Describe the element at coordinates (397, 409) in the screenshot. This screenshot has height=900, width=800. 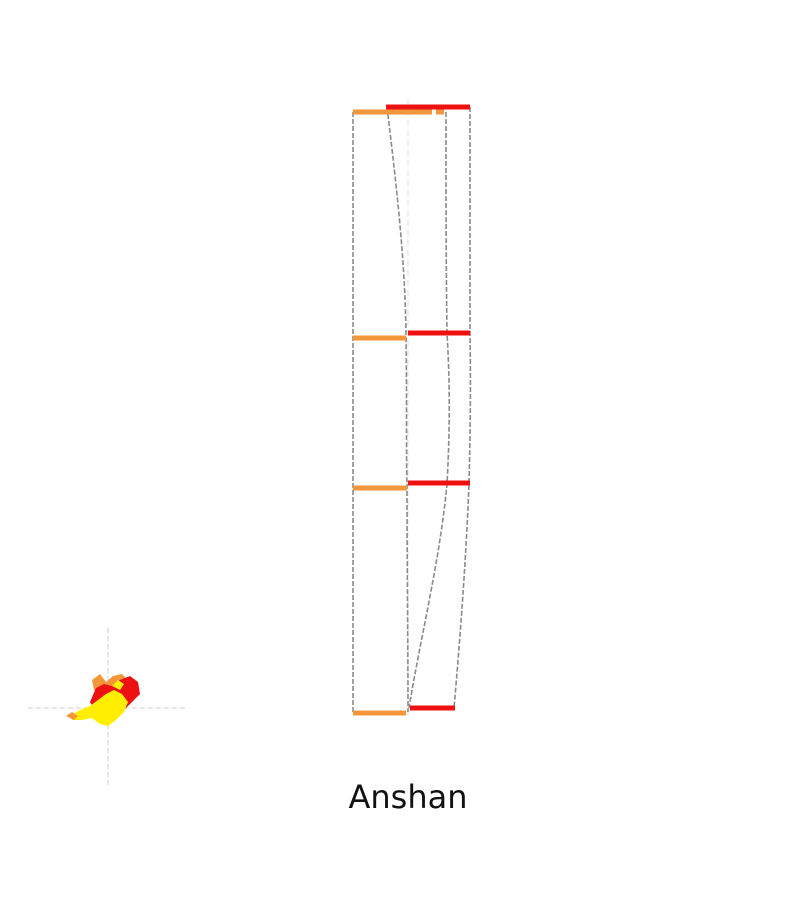
I see `left-column-inner-edge` at that location.